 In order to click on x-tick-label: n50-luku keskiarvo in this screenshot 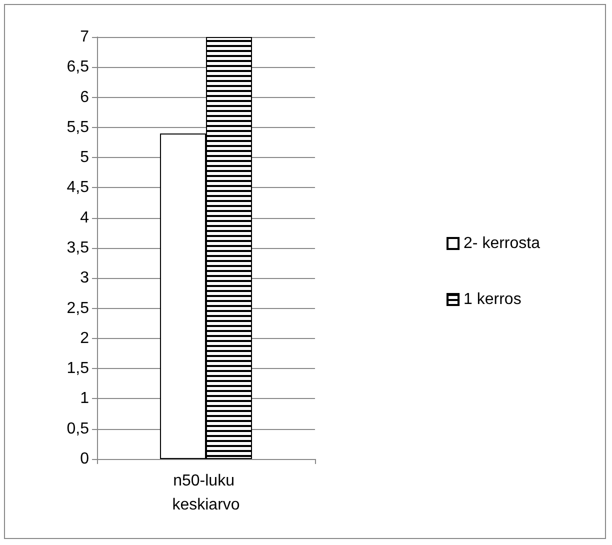, I will do `click(206, 493)`.